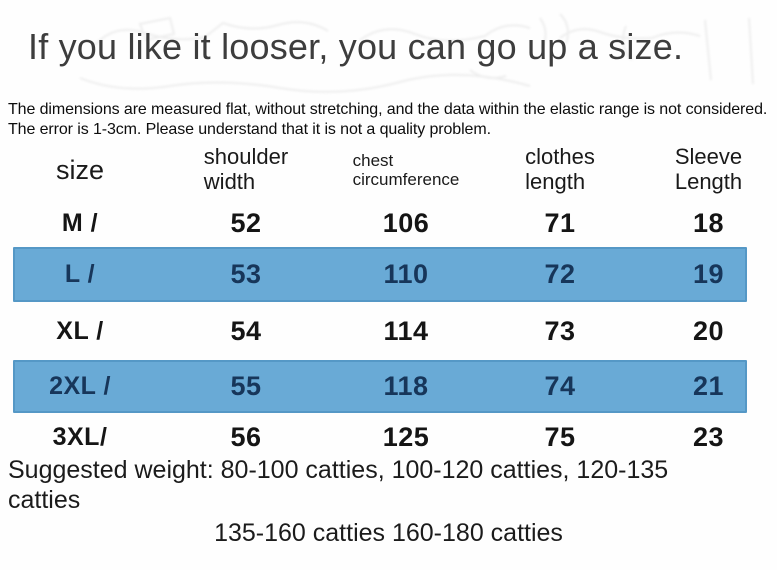 The height and width of the screenshot is (570, 777). I want to click on sleeve-length-cell: 18, so click(708, 222).